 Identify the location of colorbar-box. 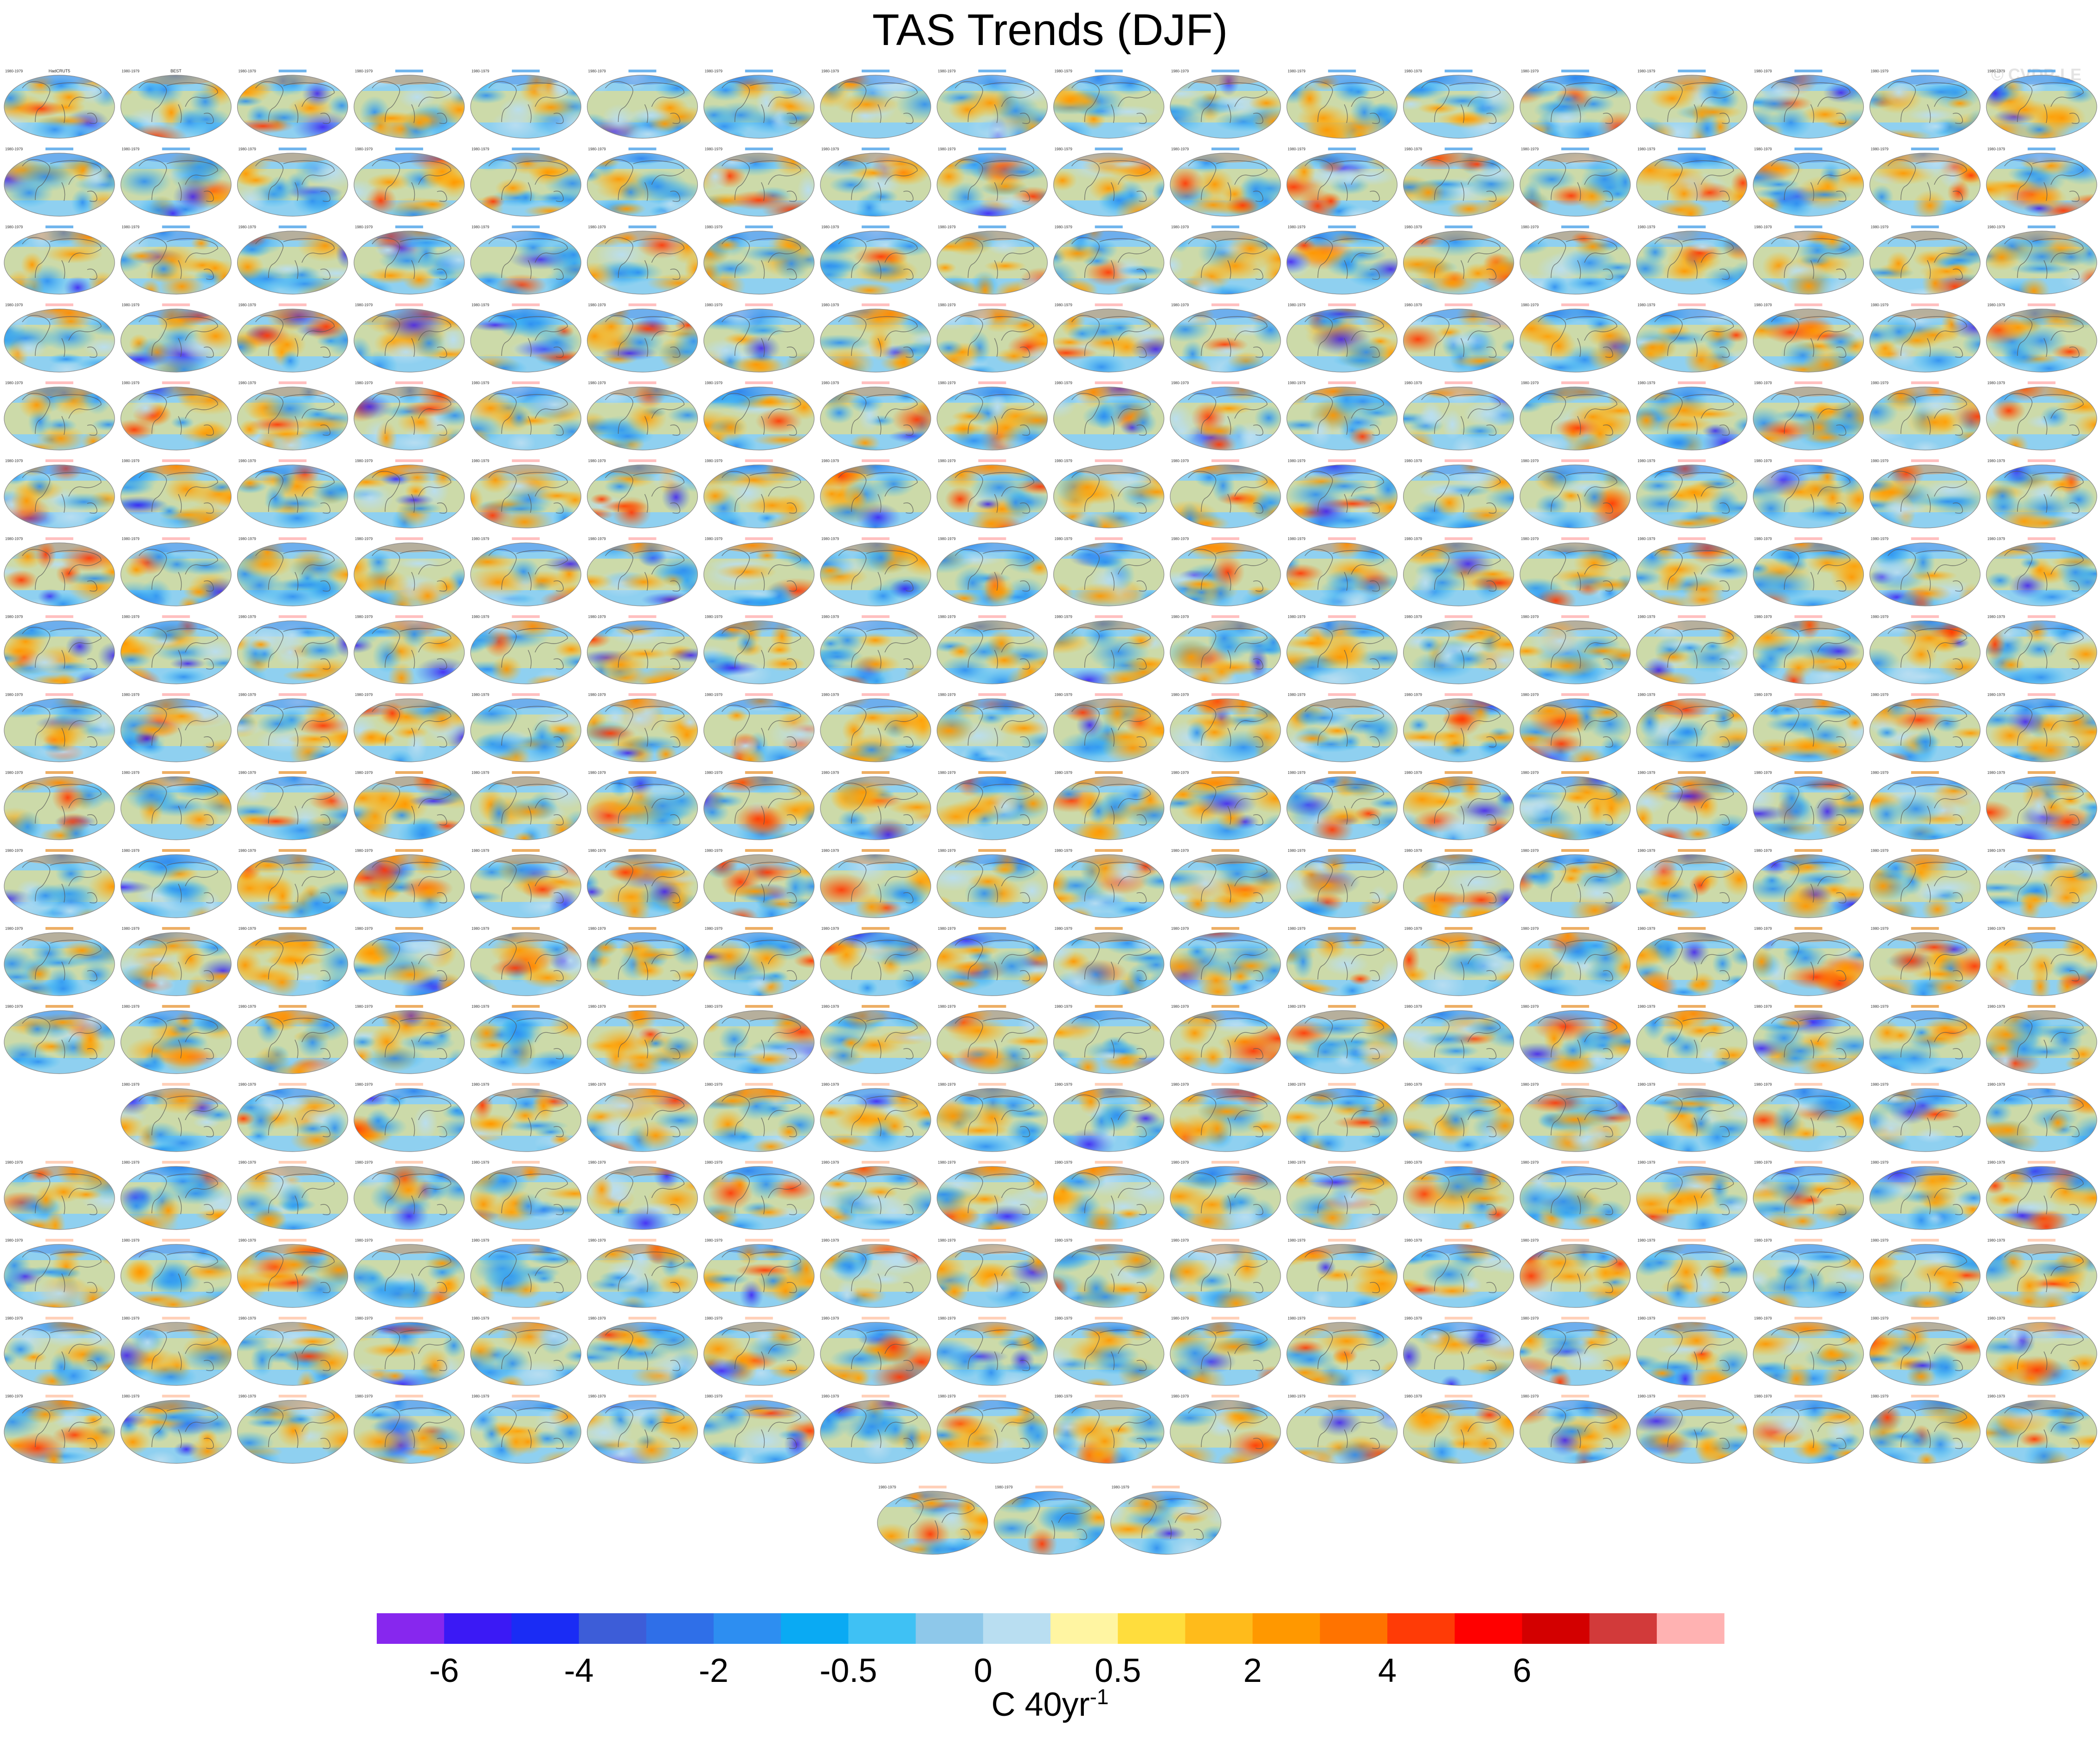
(950, 1628).